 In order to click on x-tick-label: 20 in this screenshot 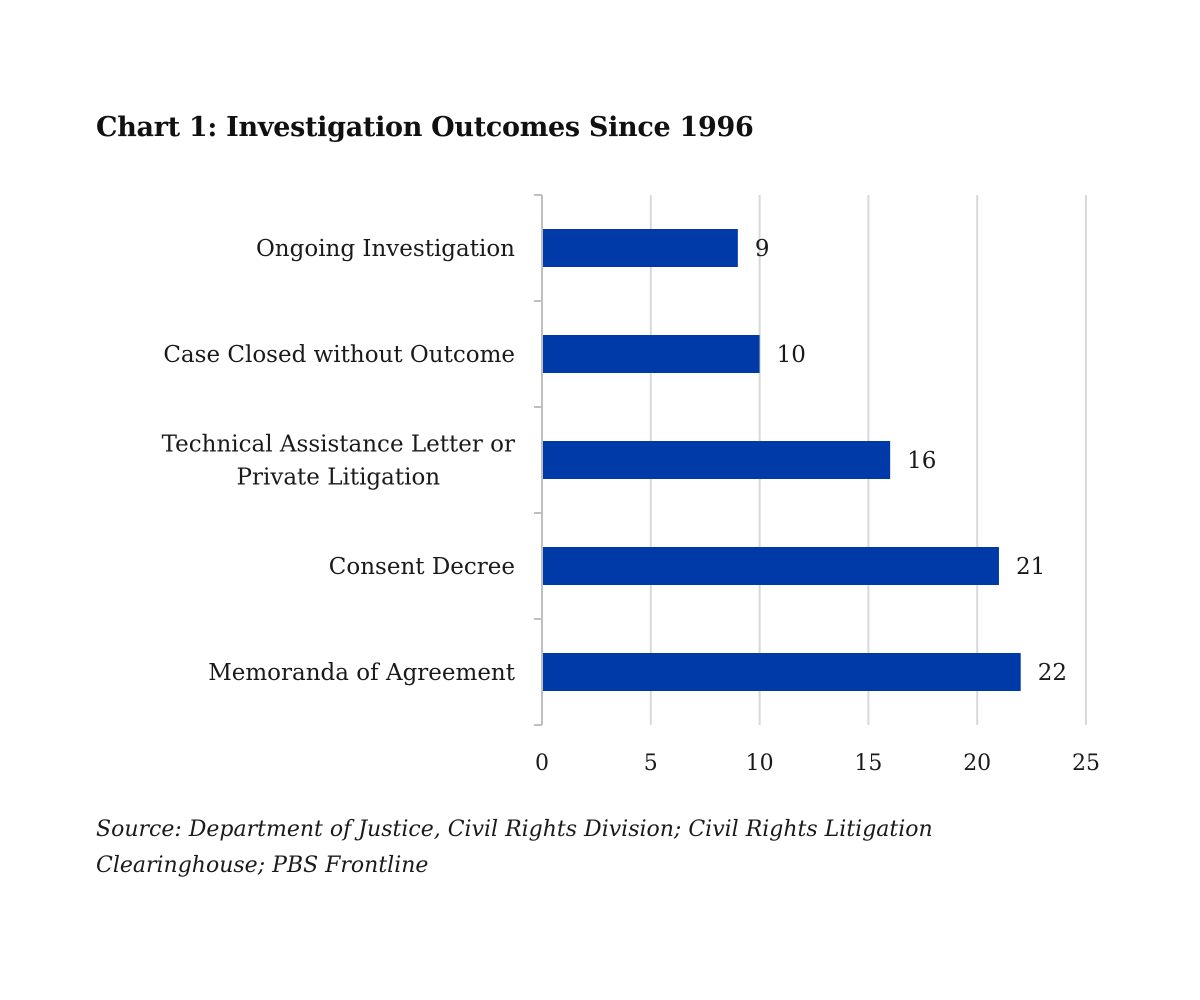, I will do `click(977, 763)`.